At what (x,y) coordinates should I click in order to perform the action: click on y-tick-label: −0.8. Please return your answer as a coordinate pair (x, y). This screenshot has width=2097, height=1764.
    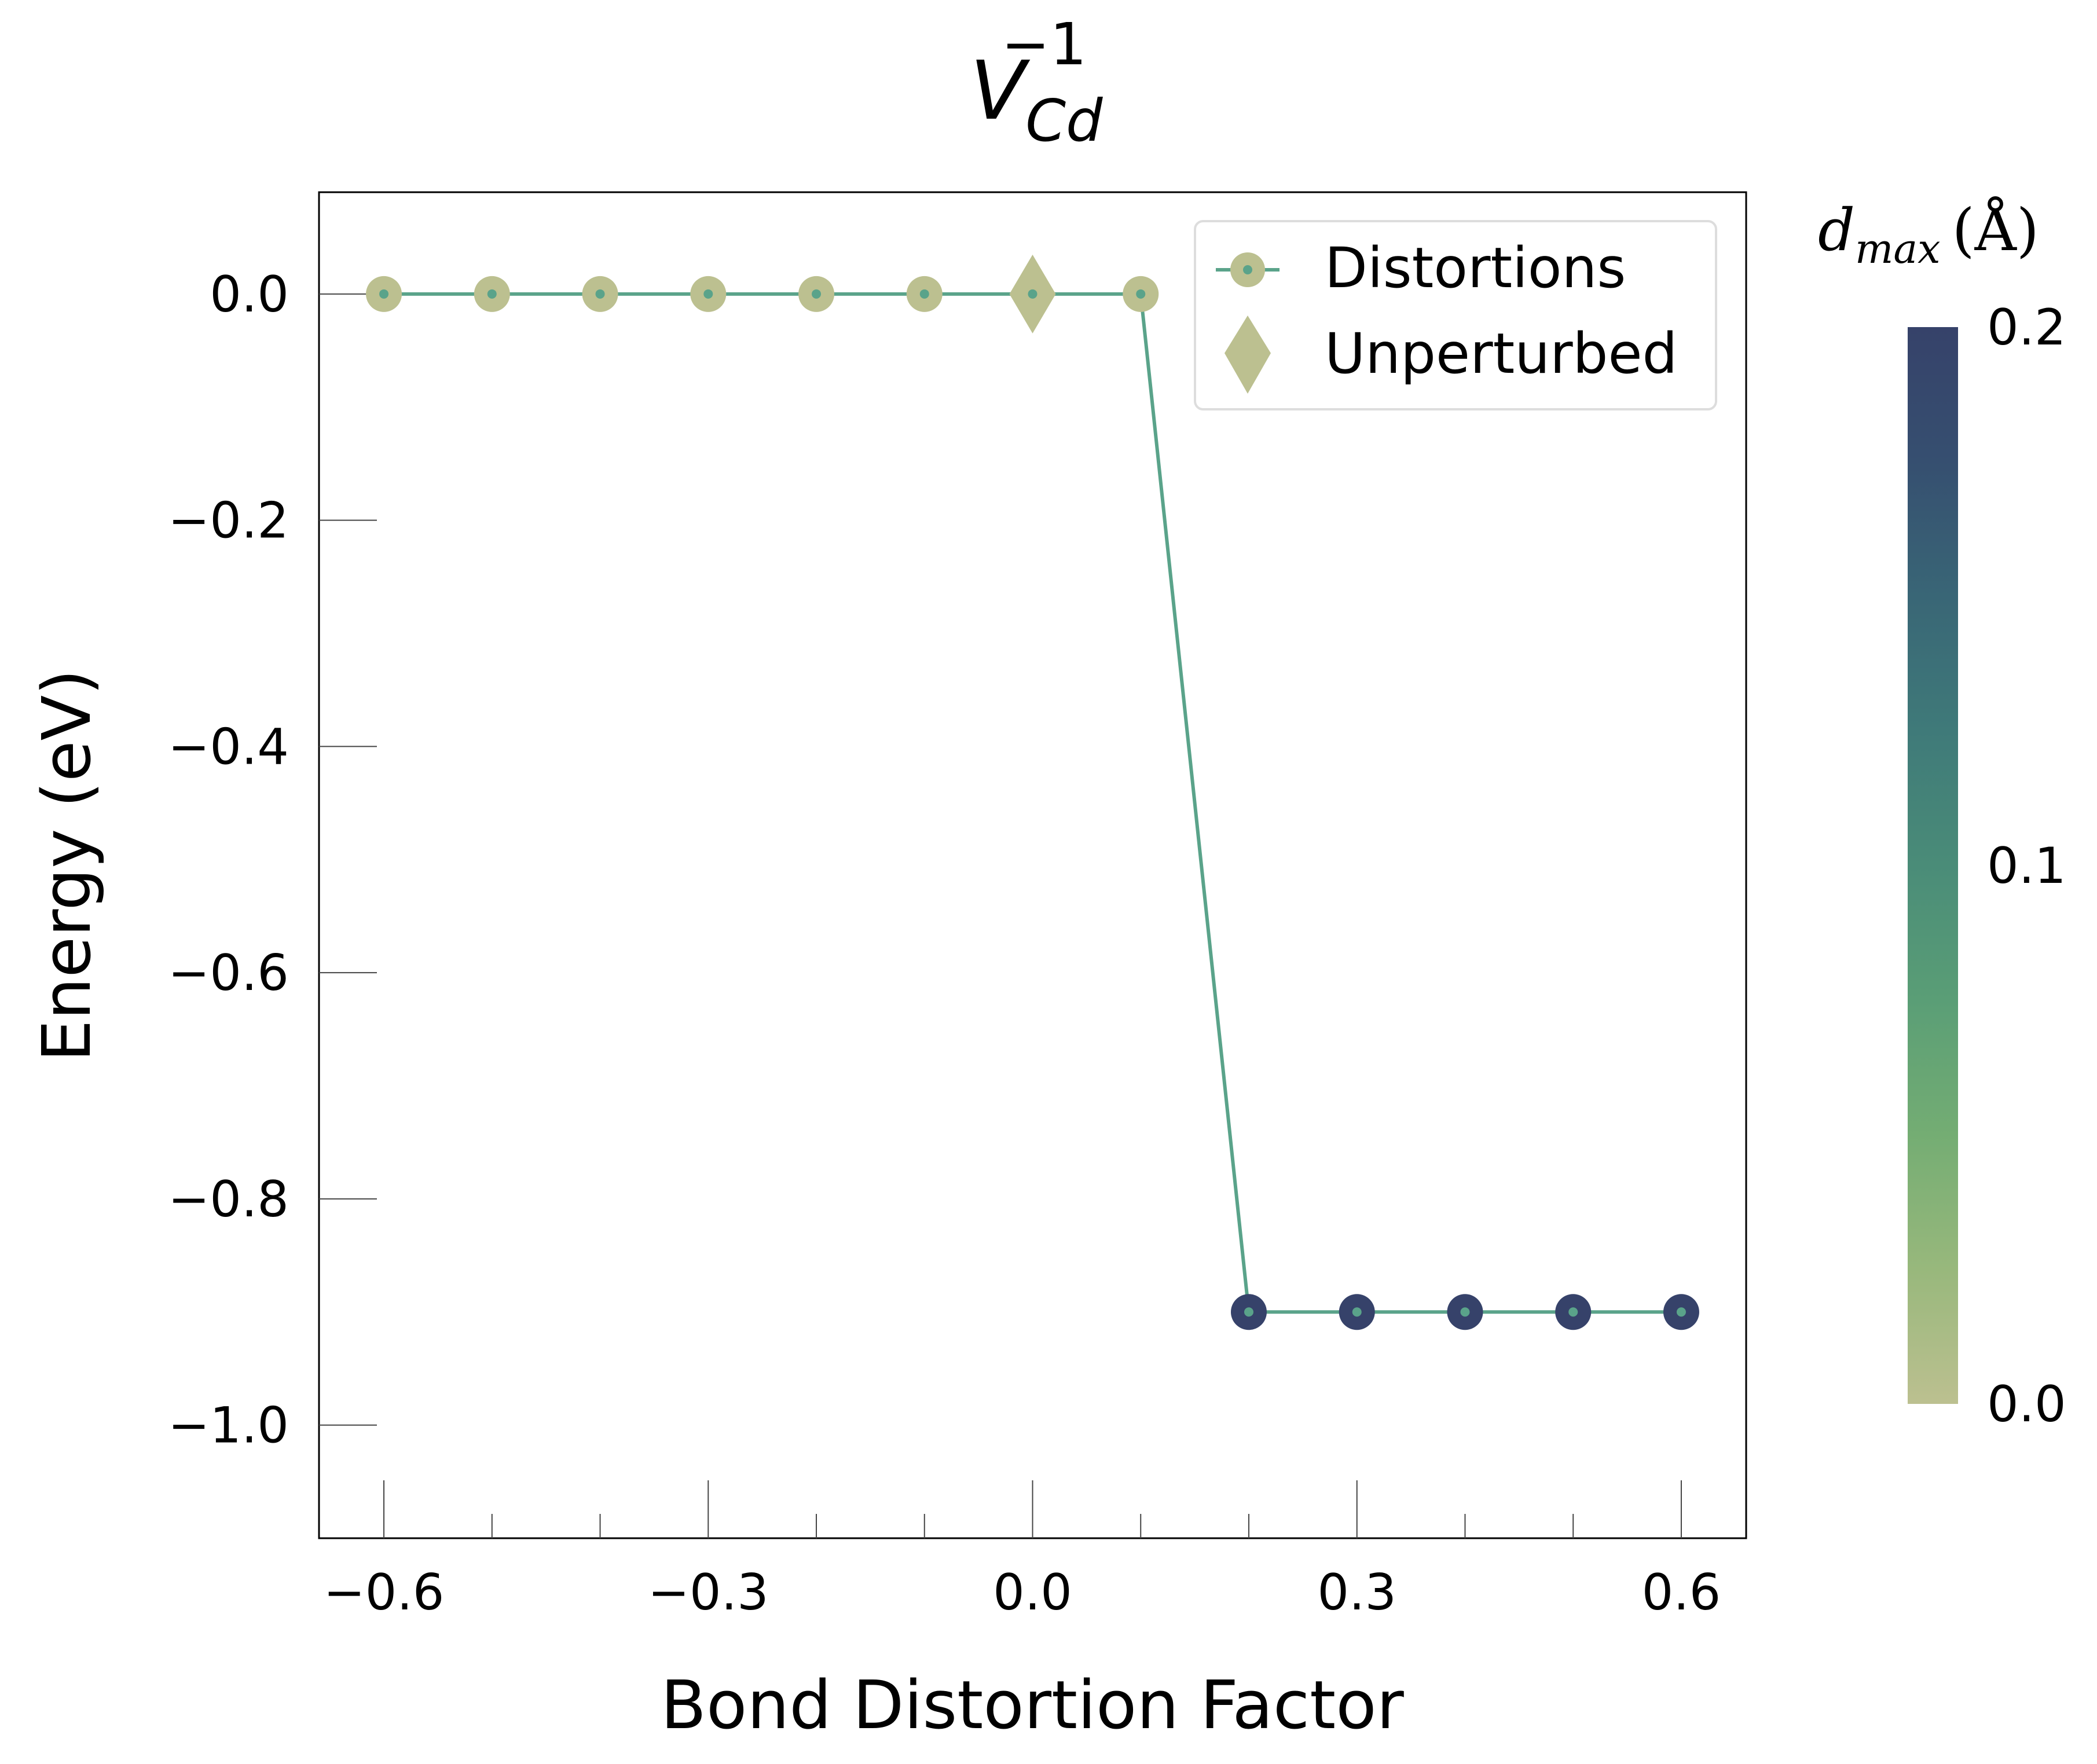
    Looking at the image, I should click on (228, 1199).